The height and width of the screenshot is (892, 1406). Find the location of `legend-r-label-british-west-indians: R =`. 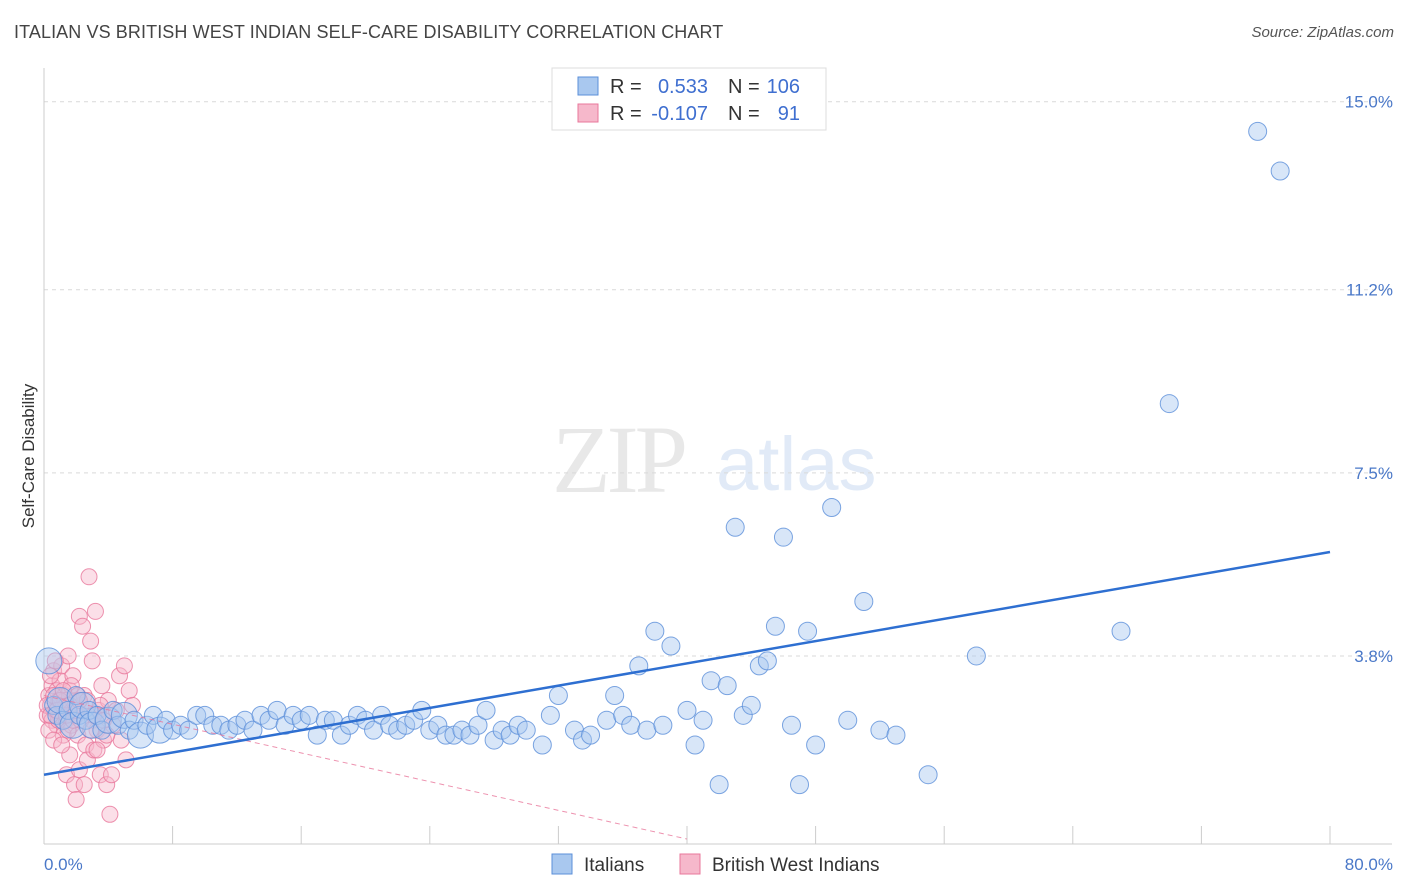

legend-r-label-british-west-indians: R = is located at coordinates (626, 114).